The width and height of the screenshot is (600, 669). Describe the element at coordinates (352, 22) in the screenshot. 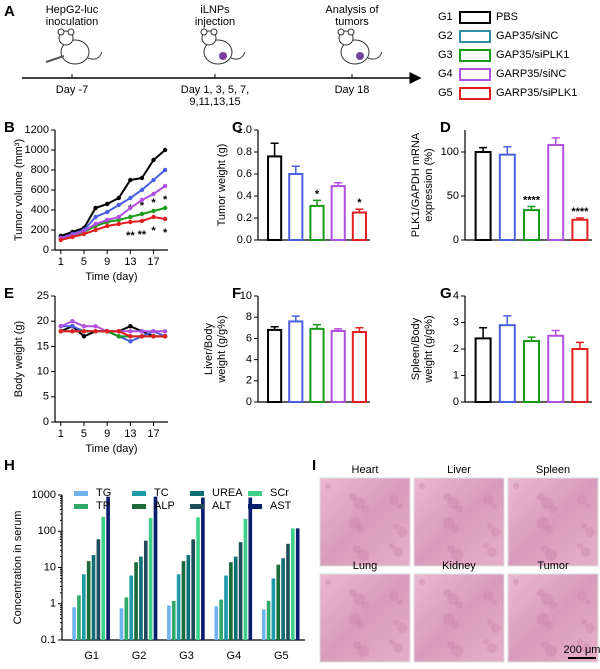

I see `step-event: tumors` at that location.